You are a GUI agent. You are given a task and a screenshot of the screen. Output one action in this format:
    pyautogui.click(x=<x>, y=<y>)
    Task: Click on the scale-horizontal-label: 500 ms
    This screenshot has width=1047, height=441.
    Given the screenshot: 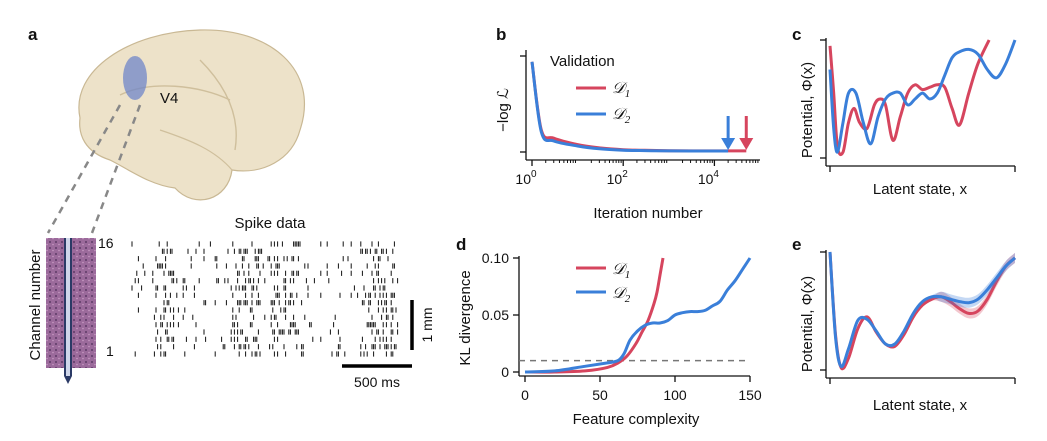 What is the action you would take?
    pyautogui.click(x=377, y=382)
    